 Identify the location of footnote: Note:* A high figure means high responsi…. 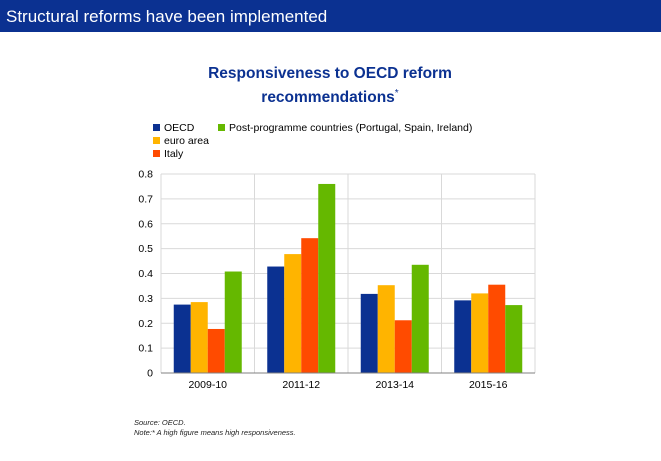
(215, 432).